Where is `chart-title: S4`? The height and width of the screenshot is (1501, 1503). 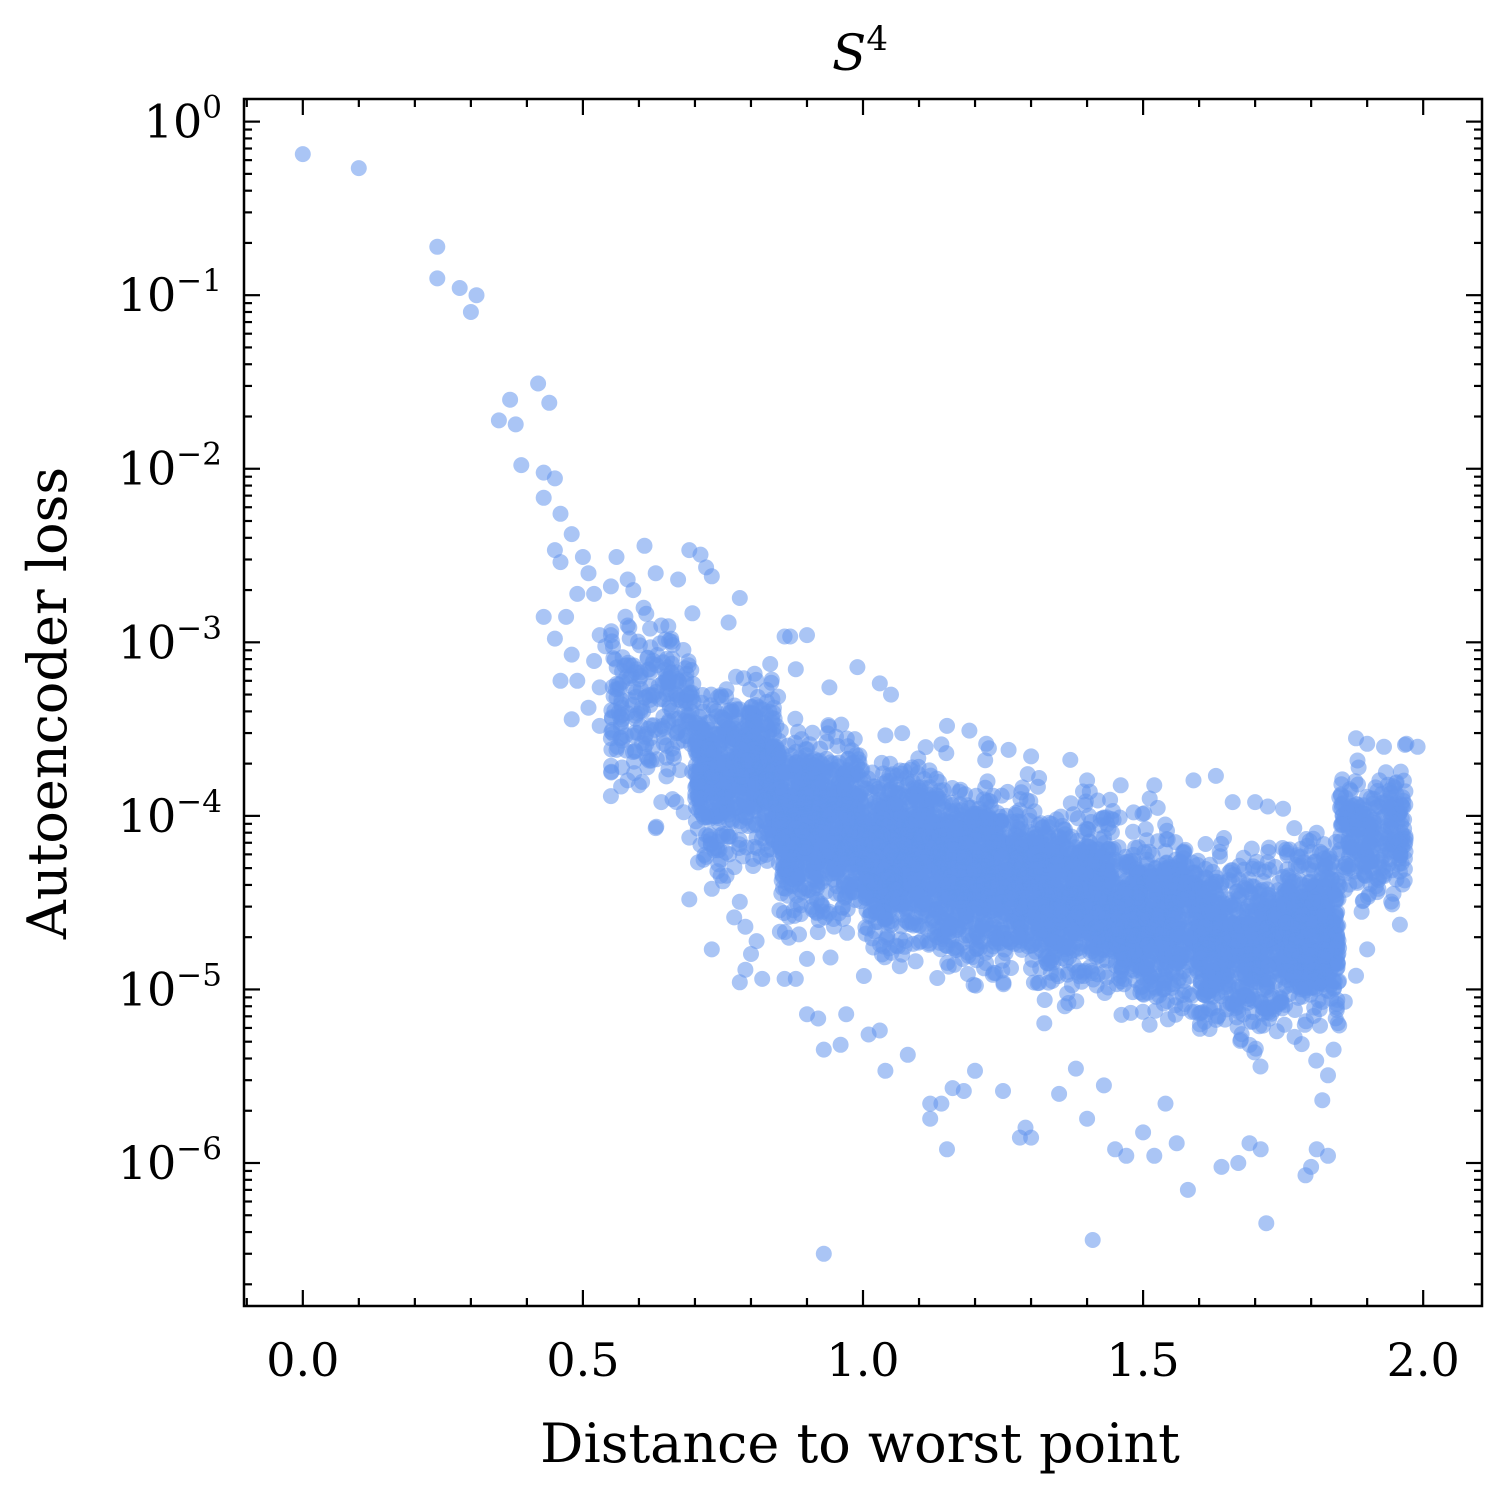 chart-title: S4 is located at coordinates (860, 50).